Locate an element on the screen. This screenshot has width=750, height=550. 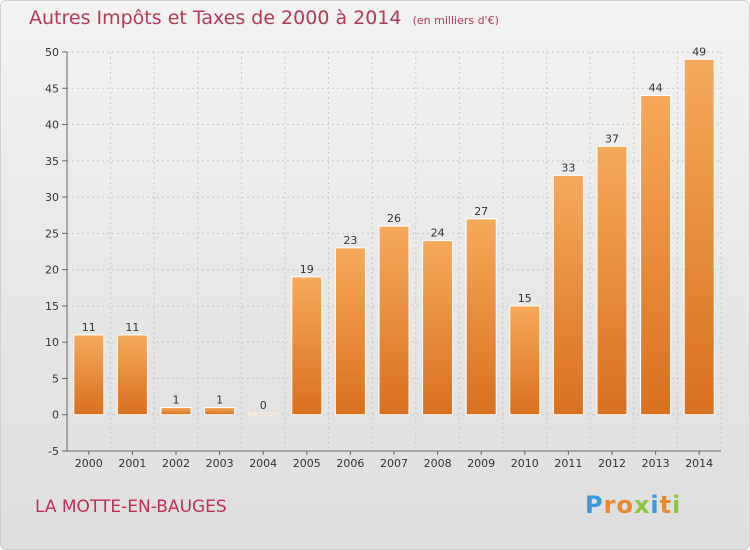
bar-2005 is located at coordinates (307, 346).